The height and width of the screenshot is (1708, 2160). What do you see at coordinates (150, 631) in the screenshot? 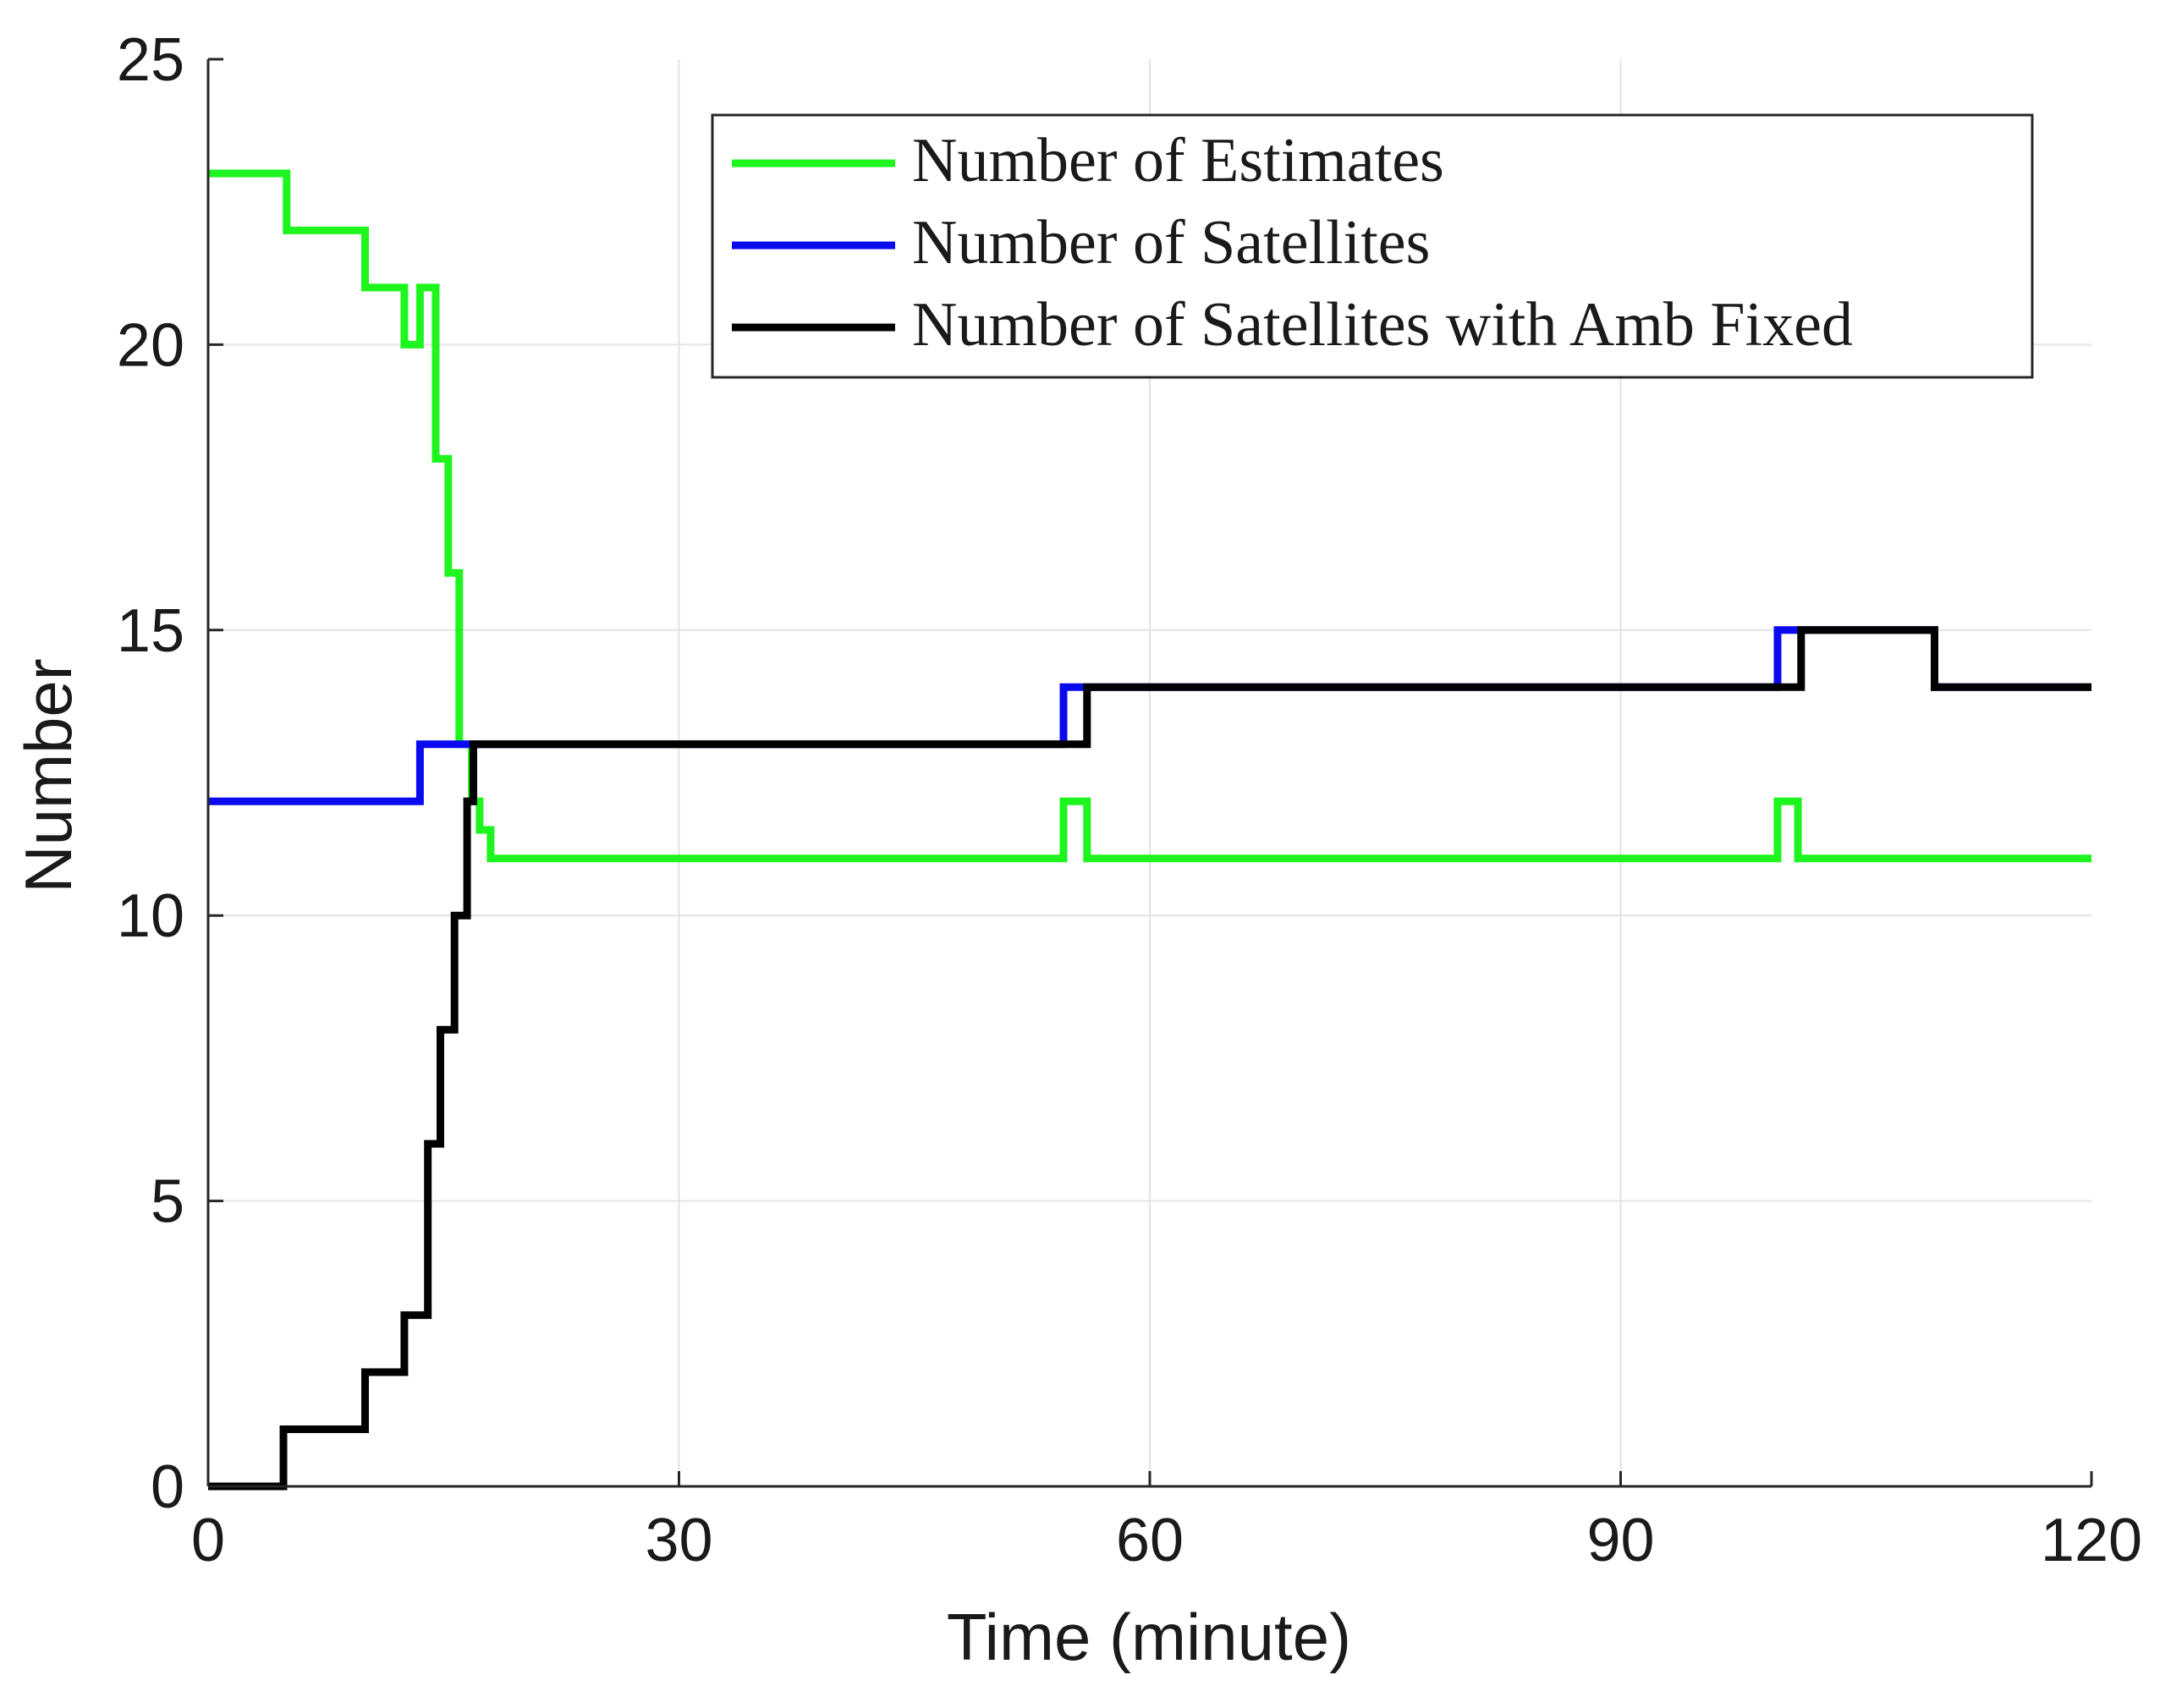
I see `y-tick-label: 15` at bounding box center [150, 631].